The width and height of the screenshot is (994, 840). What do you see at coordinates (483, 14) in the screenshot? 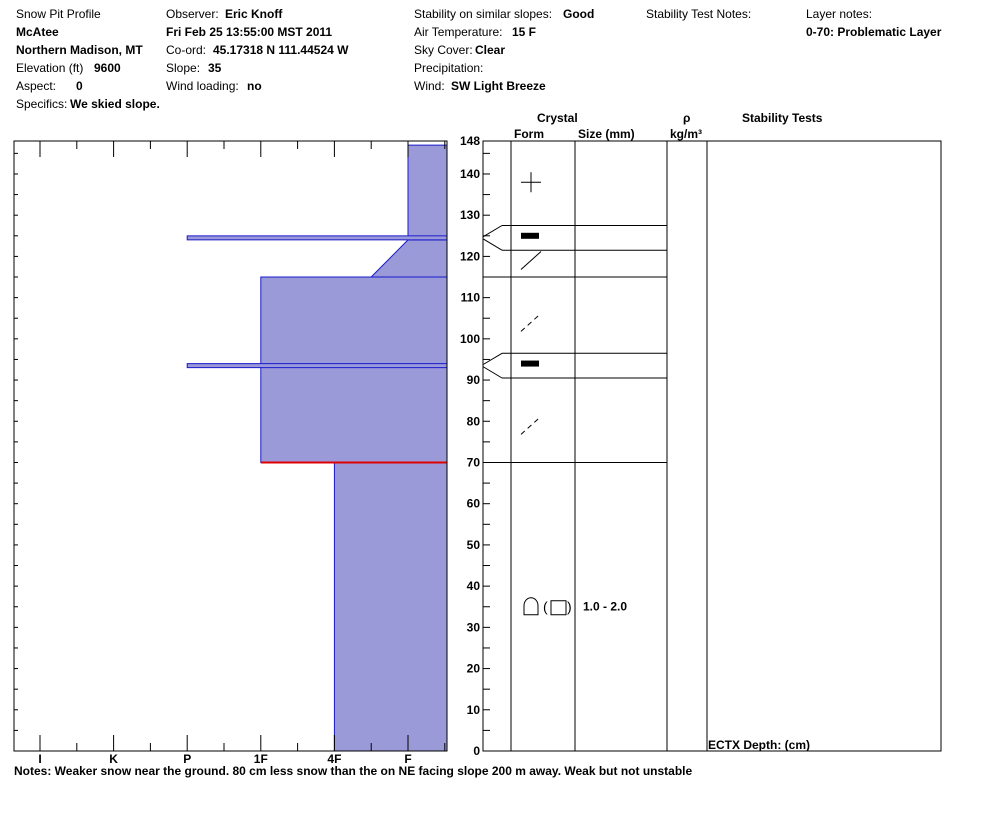
I see `stability-label: Stability on similar slopes:` at bounding box center [483, 14].